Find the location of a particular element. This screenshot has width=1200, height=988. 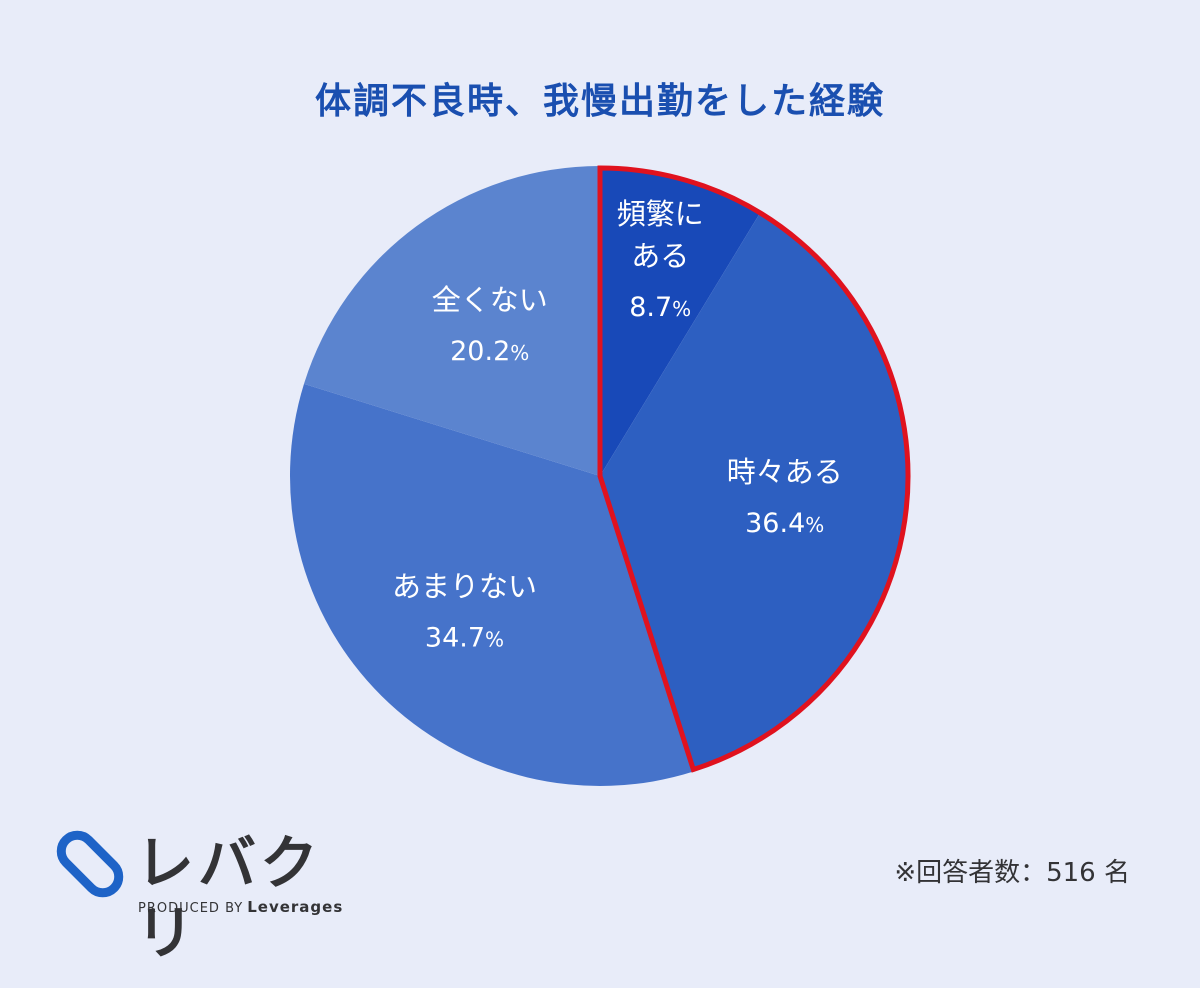

produced-by-text: PRODUCED BY is located at coordinates (191, 908).